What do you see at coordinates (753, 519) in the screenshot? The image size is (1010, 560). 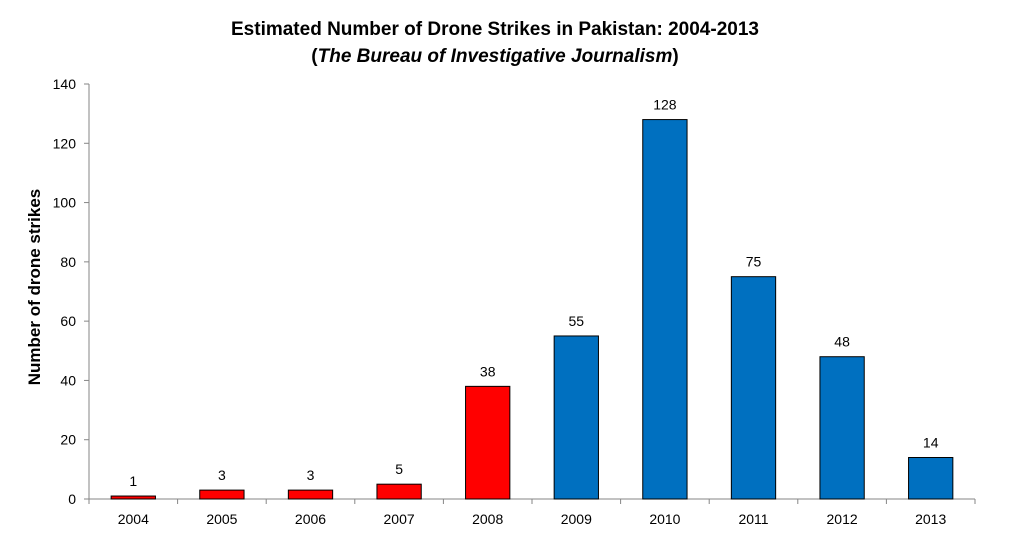 I see `x-tick-label: 2011` at bounding box center [753, 519].